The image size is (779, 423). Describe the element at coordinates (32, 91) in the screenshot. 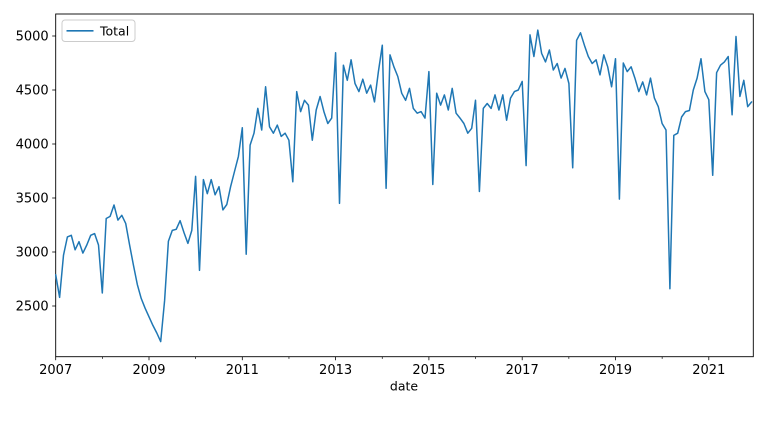

I see `y-tick-label: 4500` at that location.